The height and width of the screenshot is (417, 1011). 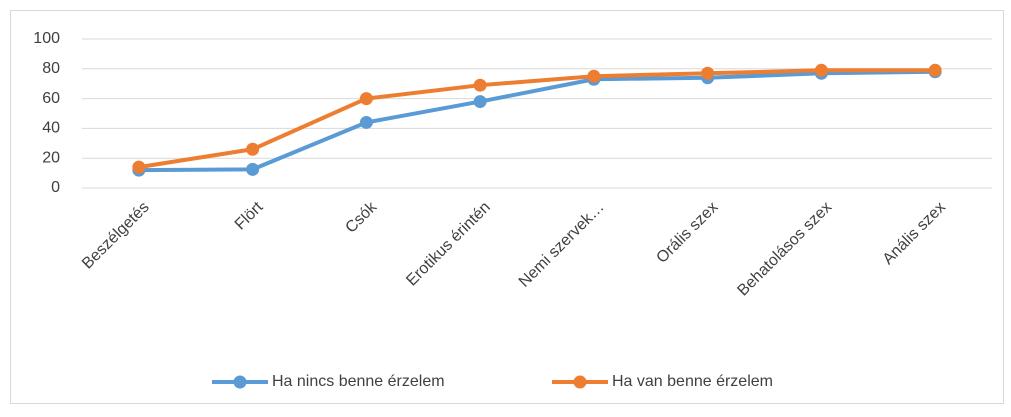 What do you see at coordinates (358, 381) in the screenshot?
I see `legend-label: Ha nincs benne érzelem` at bounding box center [358, 381].